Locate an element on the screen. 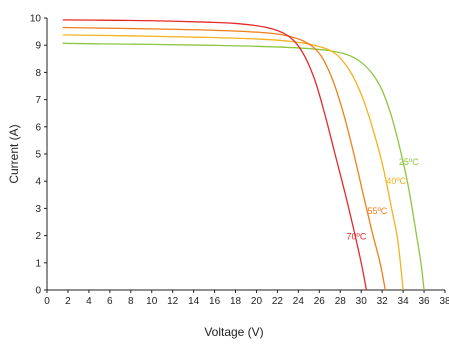 The height and width of the screenshot is (345, 449). series-label-55c: 55ºC is located at coordinates (377, 211).